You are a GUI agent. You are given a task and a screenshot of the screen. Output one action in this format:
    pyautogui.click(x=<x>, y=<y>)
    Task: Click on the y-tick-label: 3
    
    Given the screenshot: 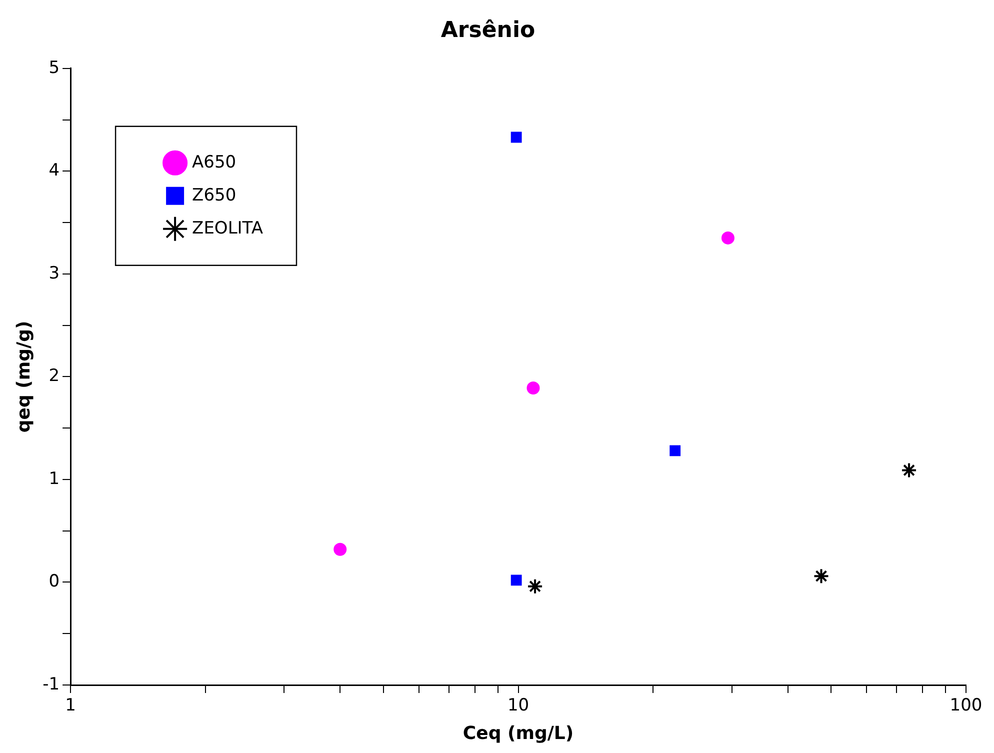 What is the action you would take?
    pyautogui.click(x=54, y=273)
    